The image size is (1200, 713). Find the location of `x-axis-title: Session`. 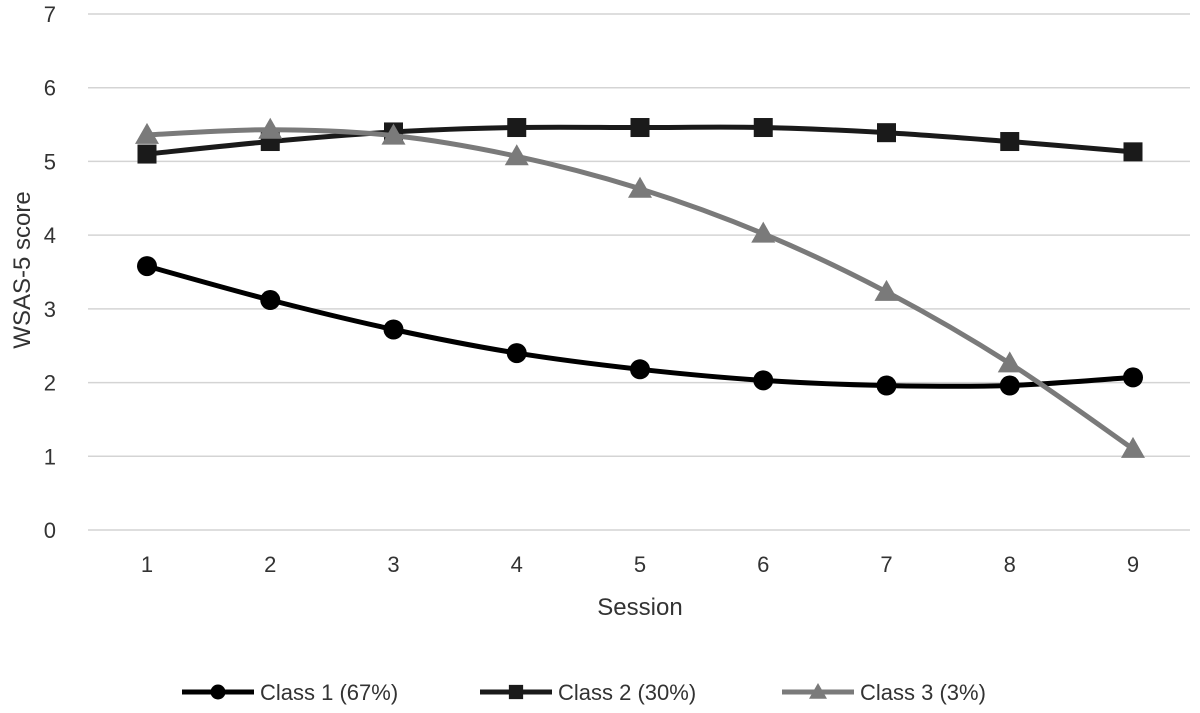

x-axis-title: Session is located at coordinates (639, 607).